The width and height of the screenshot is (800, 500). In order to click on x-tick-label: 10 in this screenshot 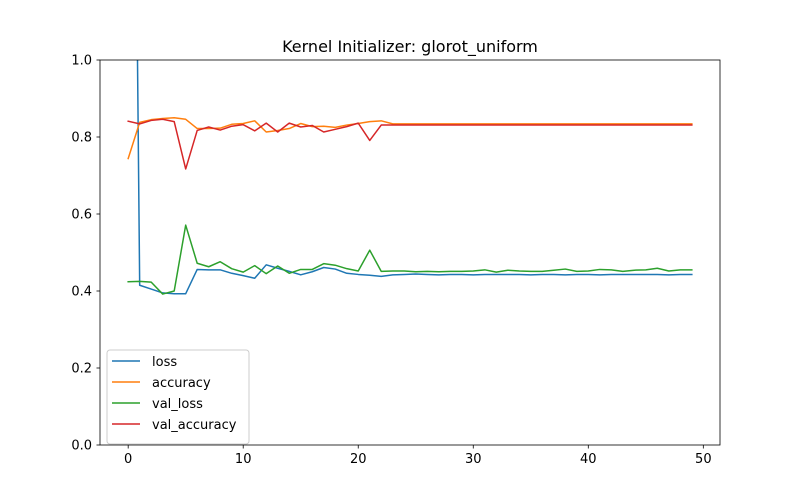, I will do `click(243, 459)`.